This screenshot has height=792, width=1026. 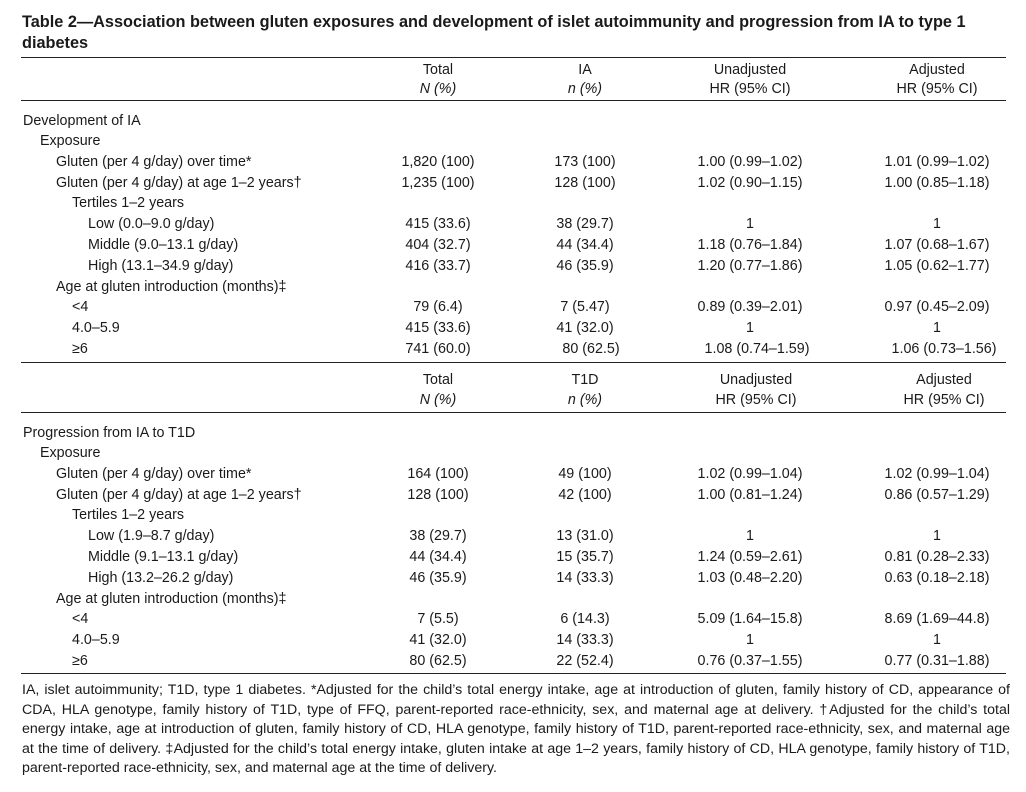 What do you see at coordinates (750, 473) in the screenshot?
I see `cell-unadj: 1.02 (0.99–1.04)` at bounding box center [750, 473].